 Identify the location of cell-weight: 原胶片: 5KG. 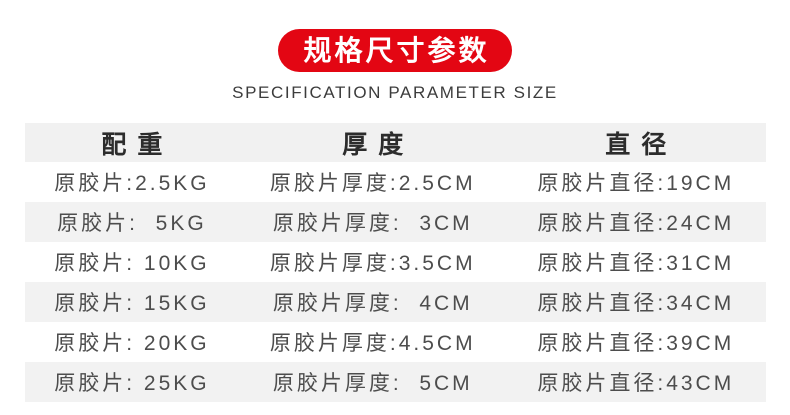
(132, 223).